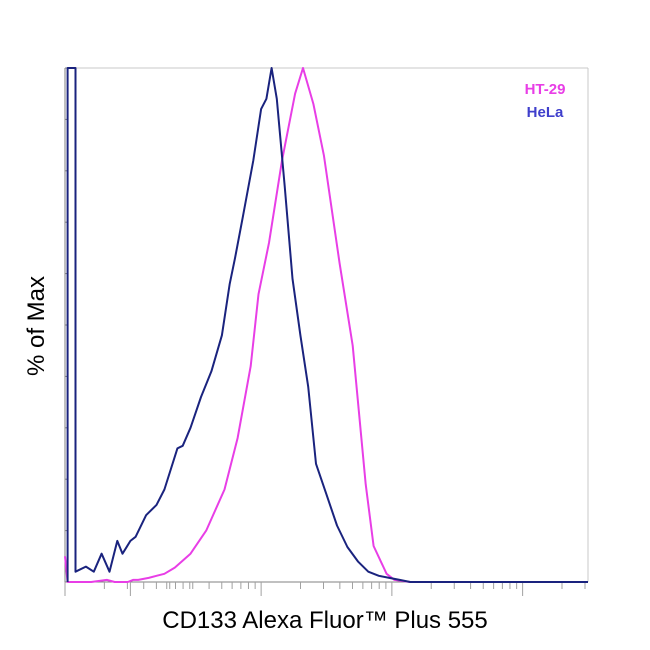 The height and width of the screenshot is (650, 650). Describe the element at coordinates (36, 326) in the screenshot. I see `y-axis-title: % of Max` at that location.